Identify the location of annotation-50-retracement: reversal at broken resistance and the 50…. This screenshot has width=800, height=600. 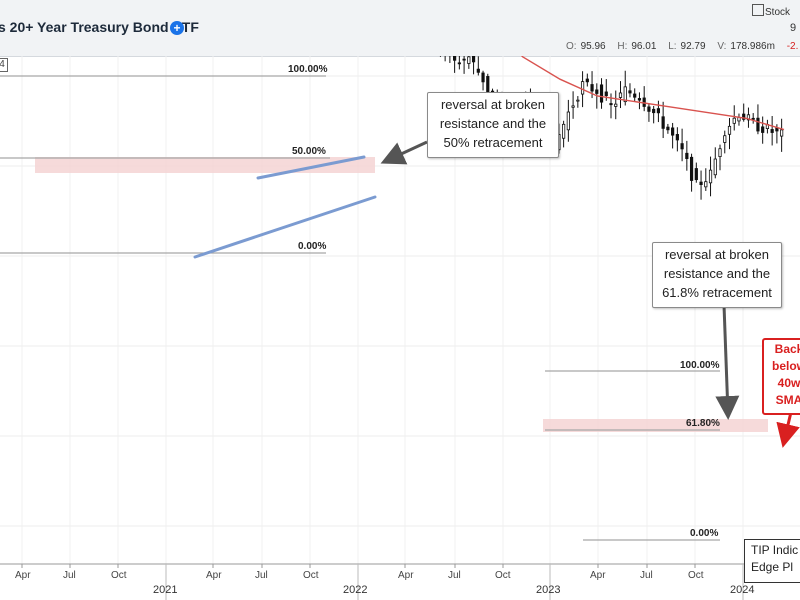
(493, 125).